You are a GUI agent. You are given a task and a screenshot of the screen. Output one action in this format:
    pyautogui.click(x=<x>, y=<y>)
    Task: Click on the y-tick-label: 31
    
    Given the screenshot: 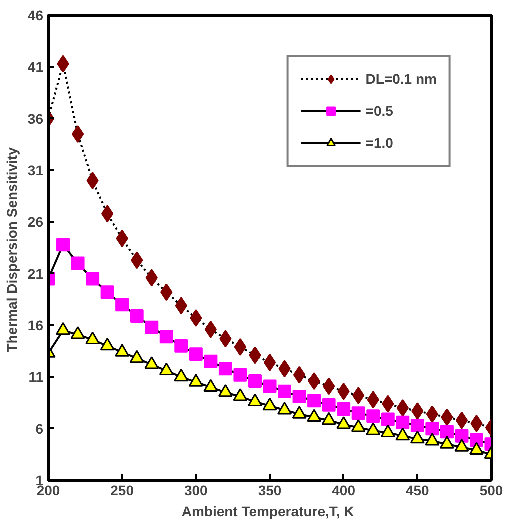 What is the action you would take?
    pyautogui.click(x=36, y=170)
    